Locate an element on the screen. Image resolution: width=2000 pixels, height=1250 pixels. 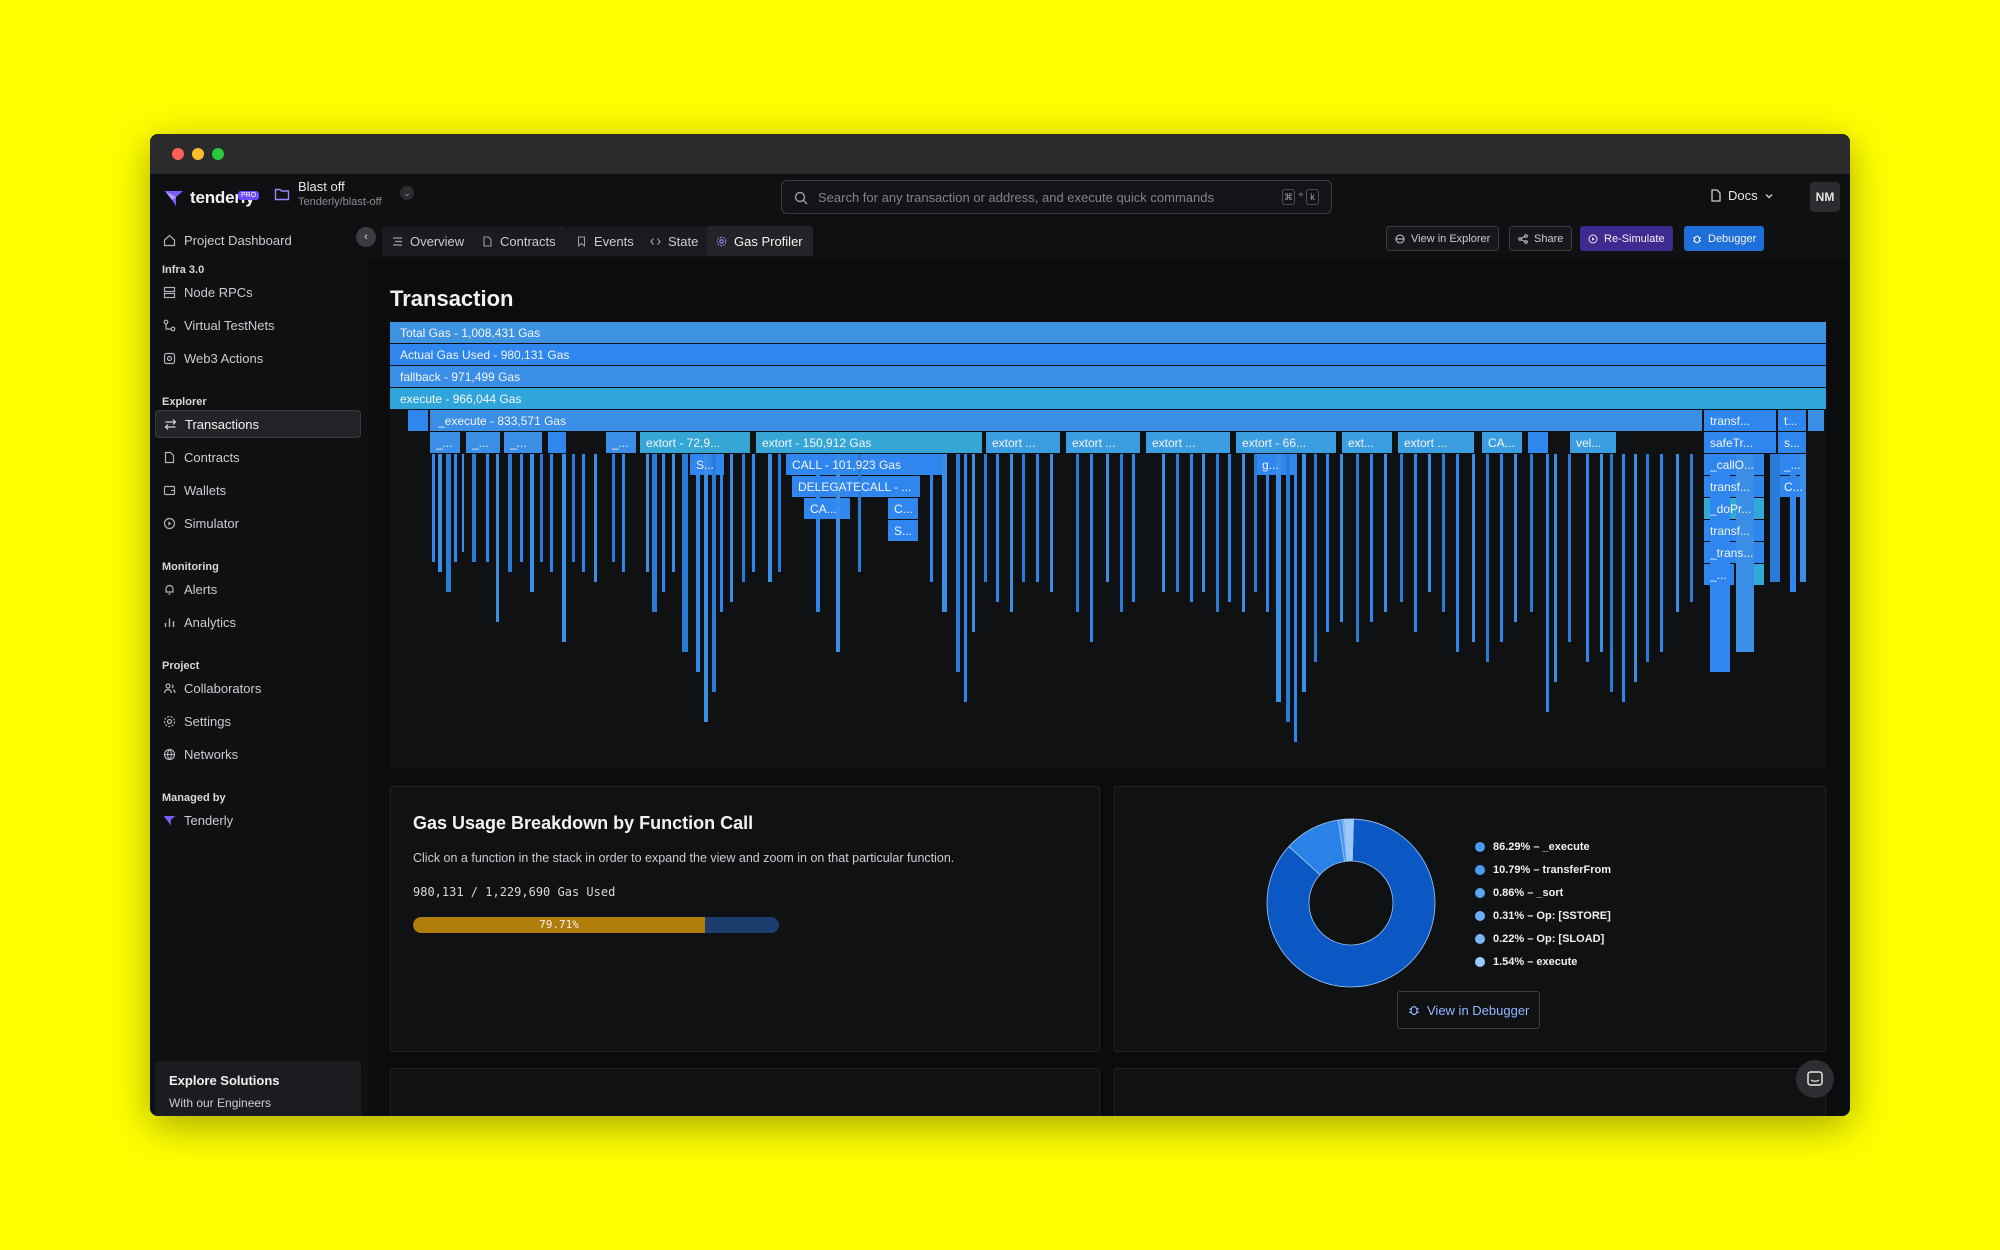
search-input is located at coordinates (1038, 197).